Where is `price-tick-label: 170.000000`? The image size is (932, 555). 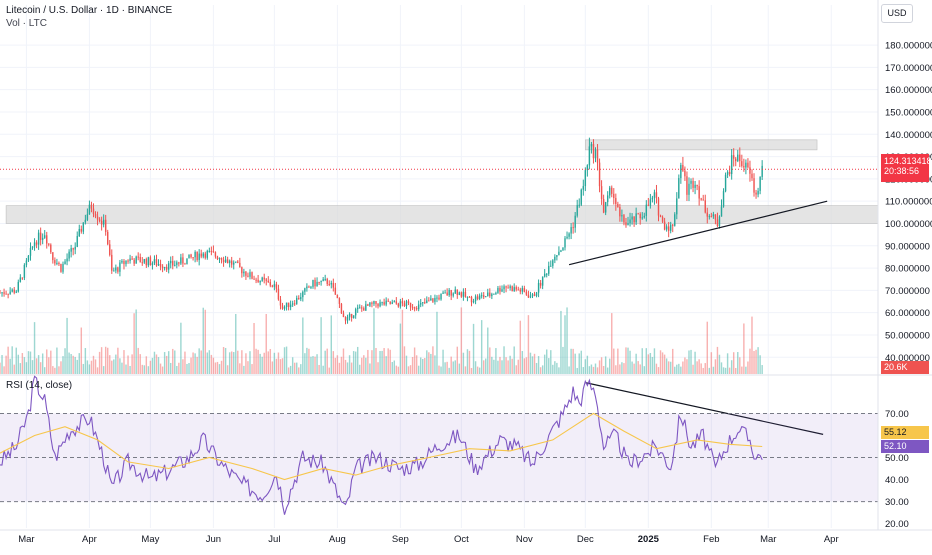 price-tick-label: 170.000000 is located at coordinates (908, 68).